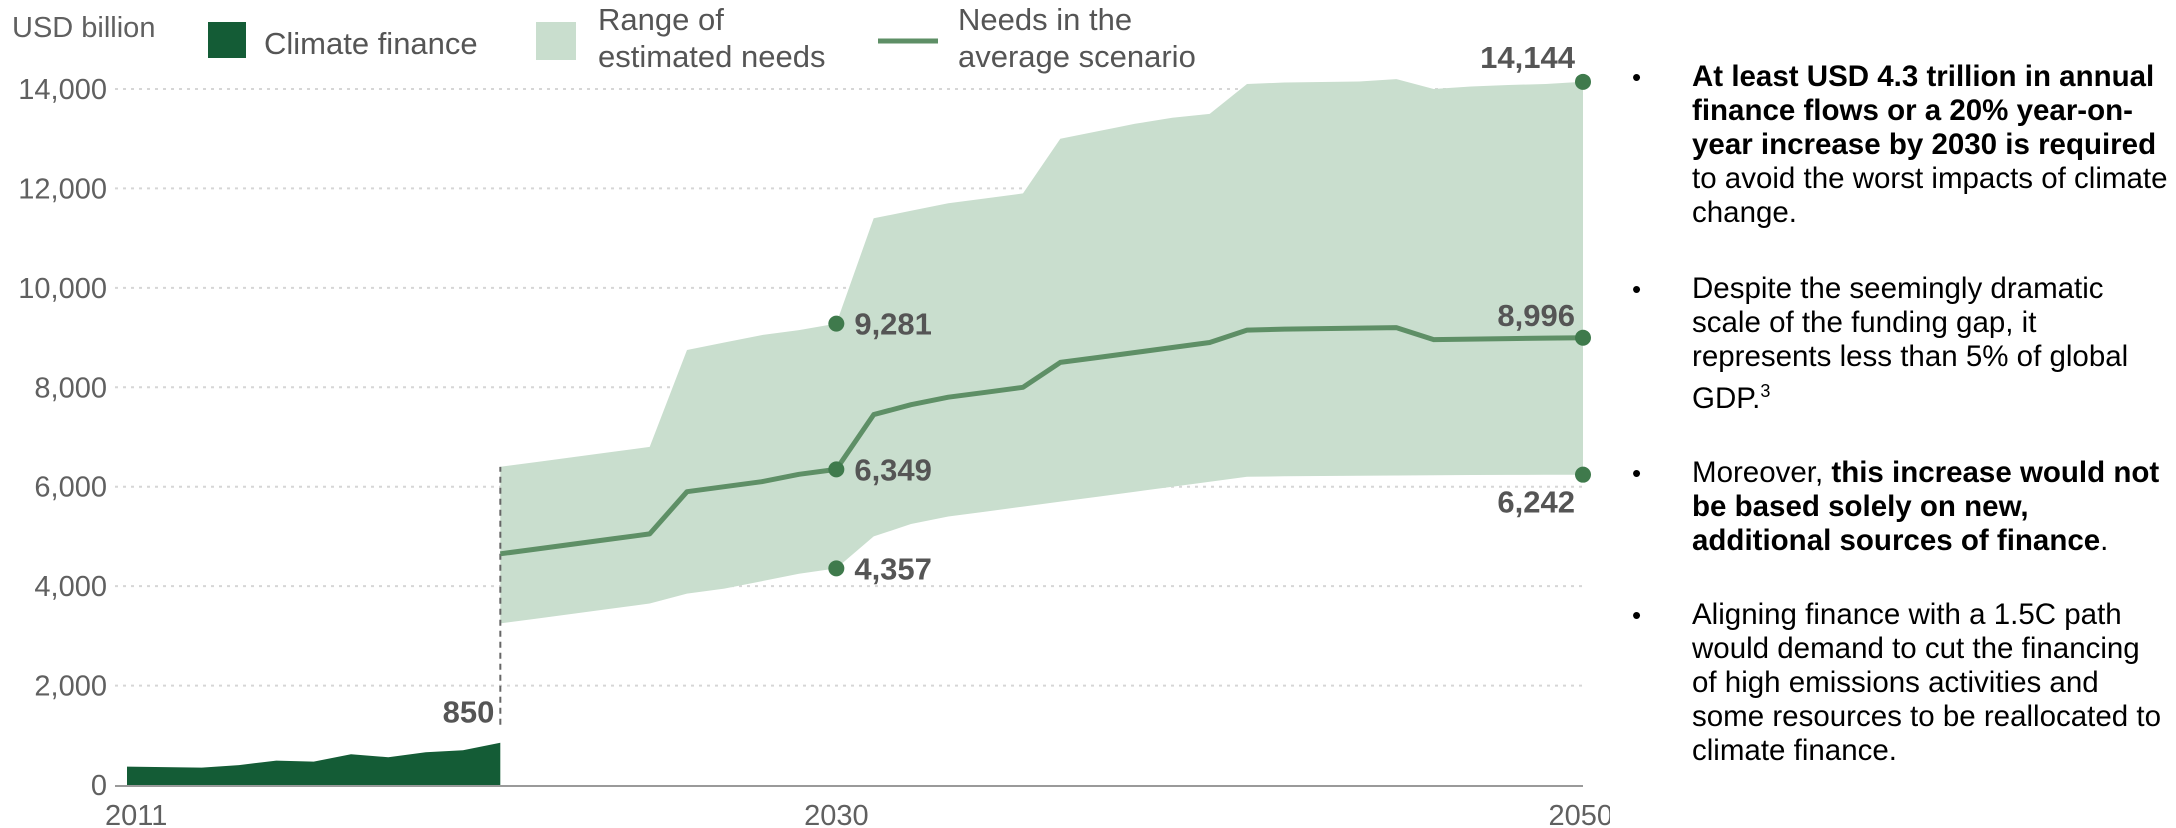 The width and height of the screenshot is (2176, 828). I want to click on data-label: 850, so click(469, 712).